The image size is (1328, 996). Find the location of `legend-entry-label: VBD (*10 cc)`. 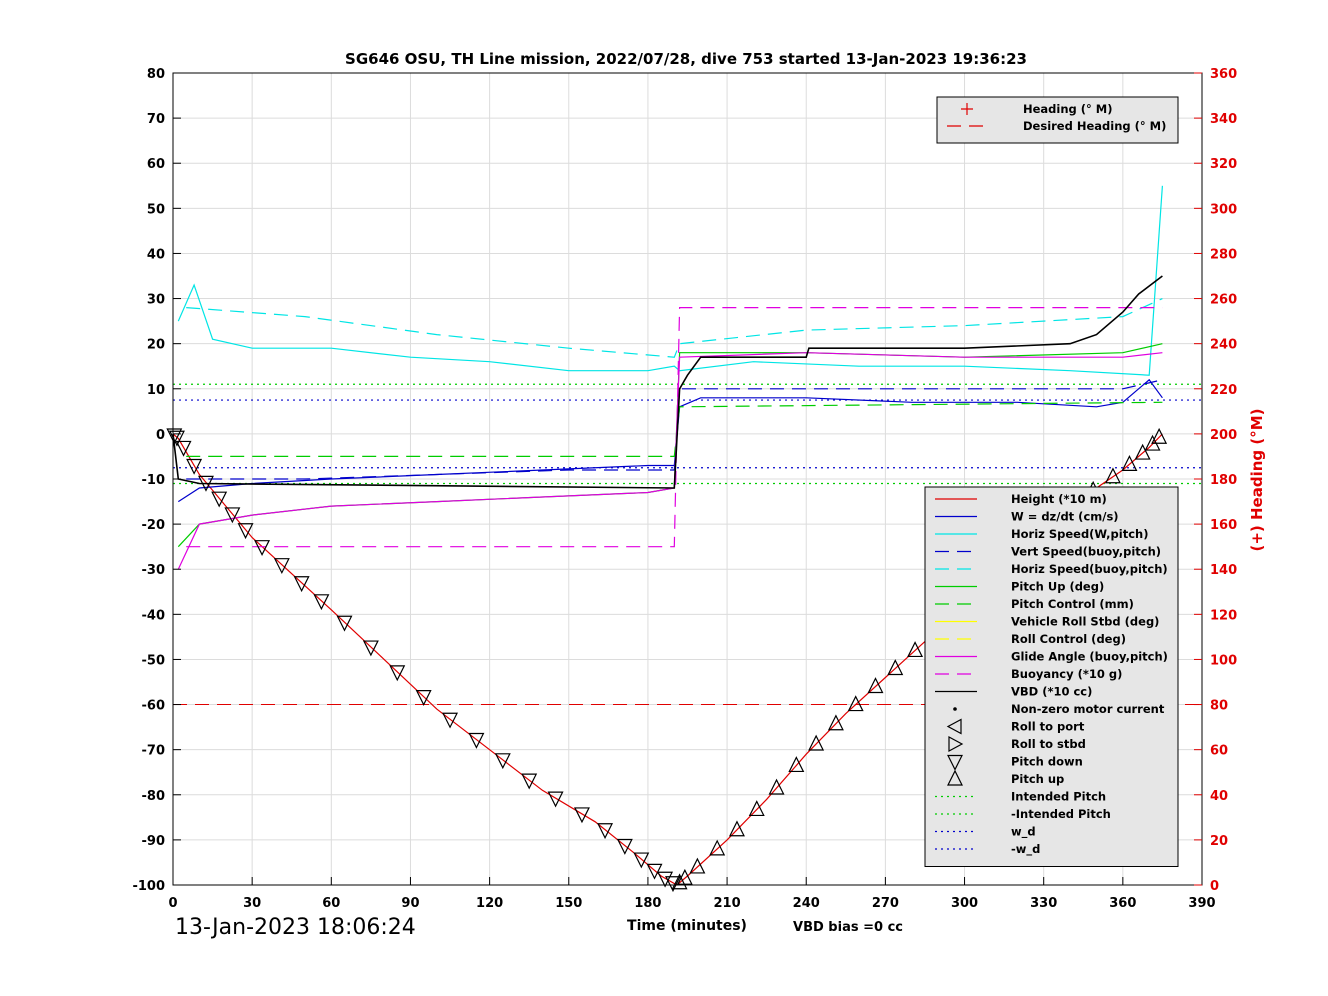

legend-entry-label: VBD (*10 cc) is located at coordinates (1051, 692).